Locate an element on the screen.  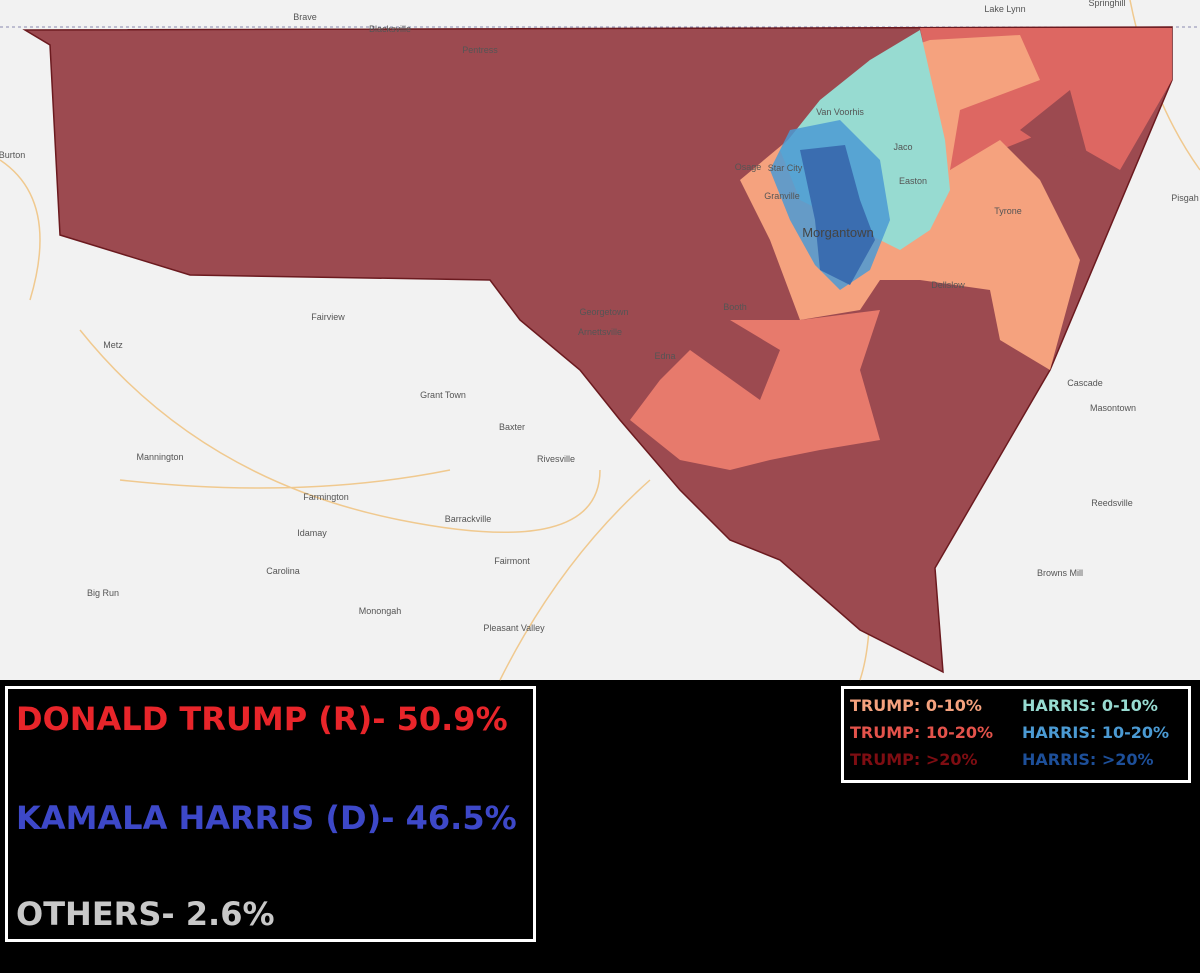
place-label: Cascade is located at coordinates (1085, 383).